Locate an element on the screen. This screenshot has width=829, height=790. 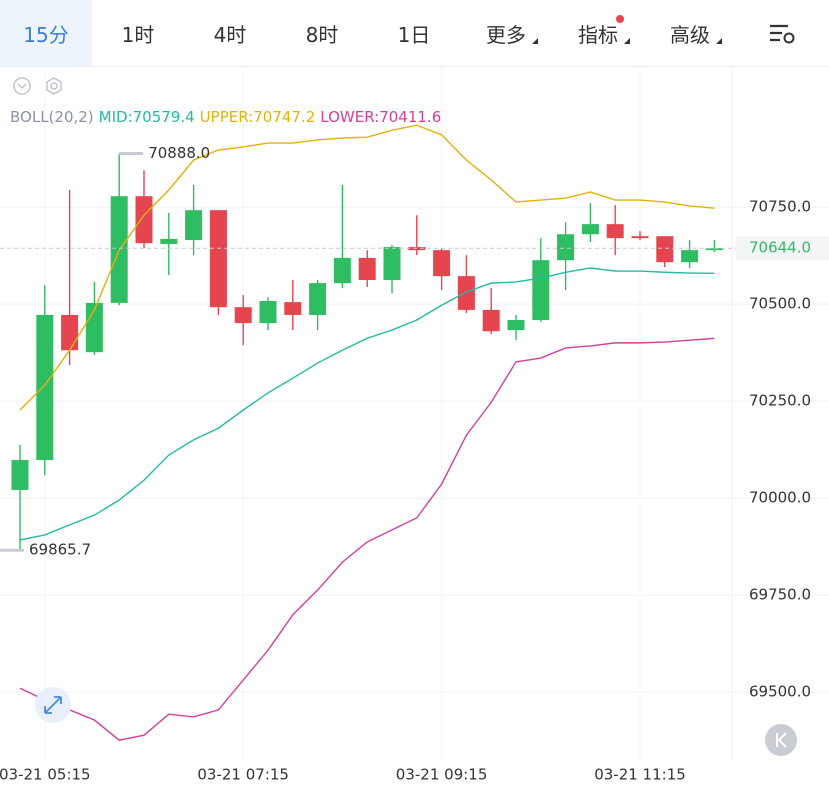
legend-label: UPPER: is located at coordinates (227, 117).